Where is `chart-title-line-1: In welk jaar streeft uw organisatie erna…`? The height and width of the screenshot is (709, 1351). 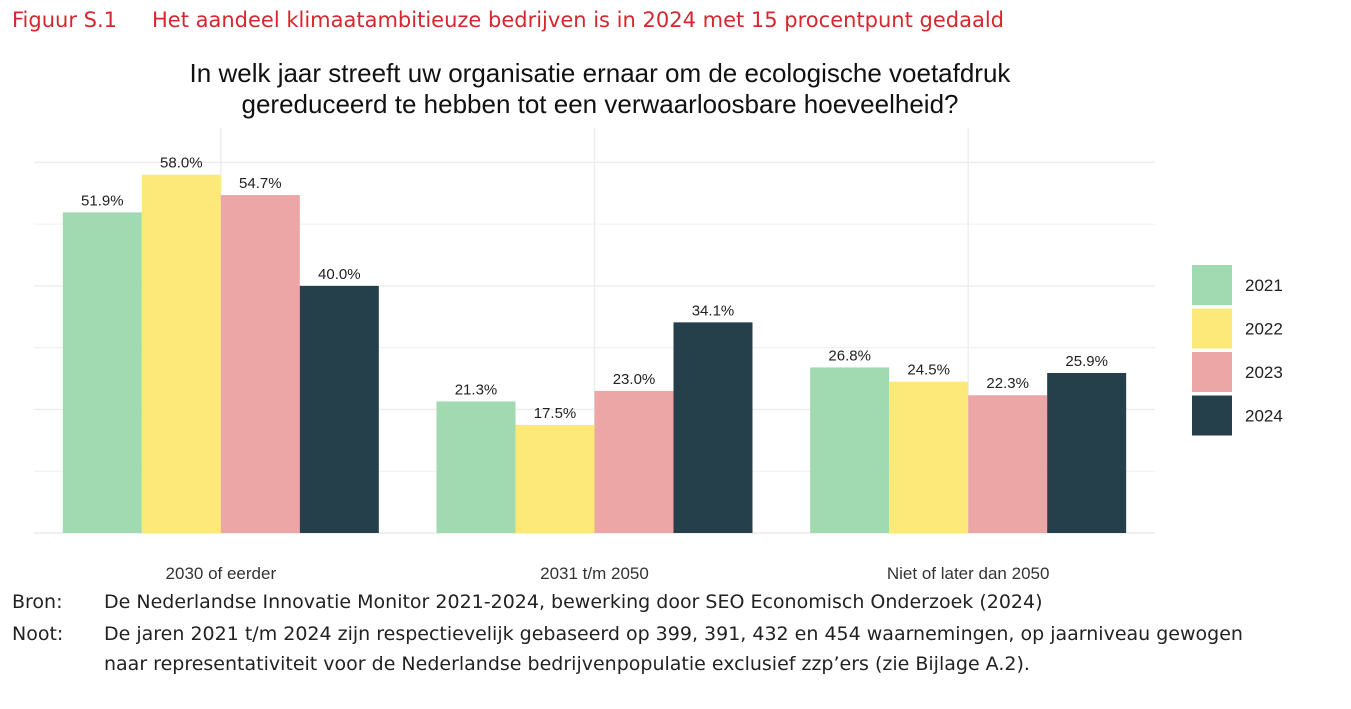 chart-title-line-1: In welk jaar streeft uw organisatie erna… is located at coordinates (600, 73).